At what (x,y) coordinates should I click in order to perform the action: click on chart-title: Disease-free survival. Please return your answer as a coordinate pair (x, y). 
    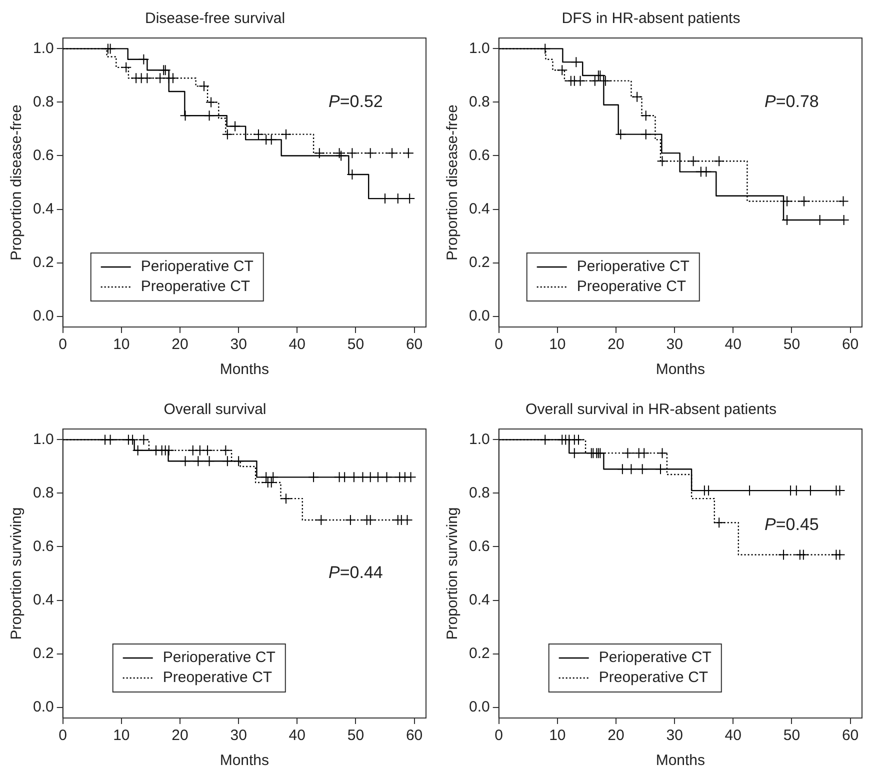
    Looking at the image, I should click on (215, 19).